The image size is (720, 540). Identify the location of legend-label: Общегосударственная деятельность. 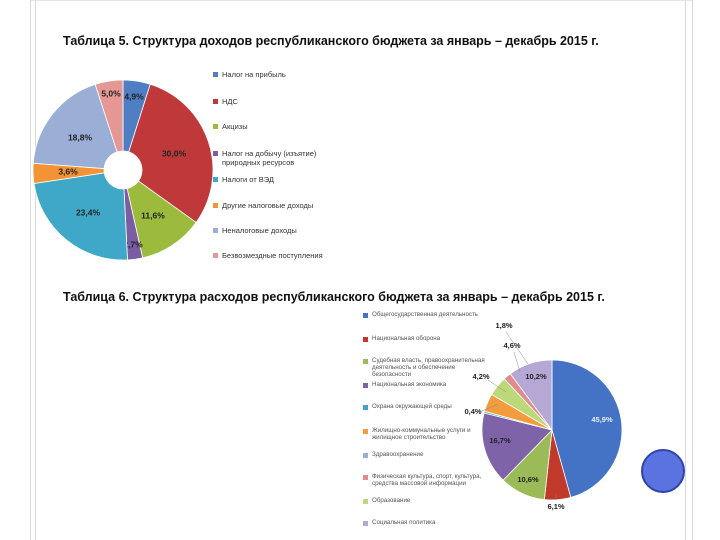
(425, 314).